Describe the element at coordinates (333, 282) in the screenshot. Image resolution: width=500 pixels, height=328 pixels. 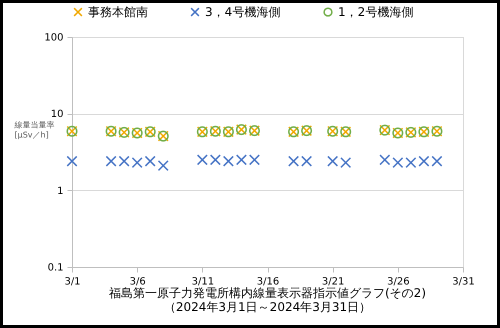
I see `x-tick-label: 3/21` at that location.